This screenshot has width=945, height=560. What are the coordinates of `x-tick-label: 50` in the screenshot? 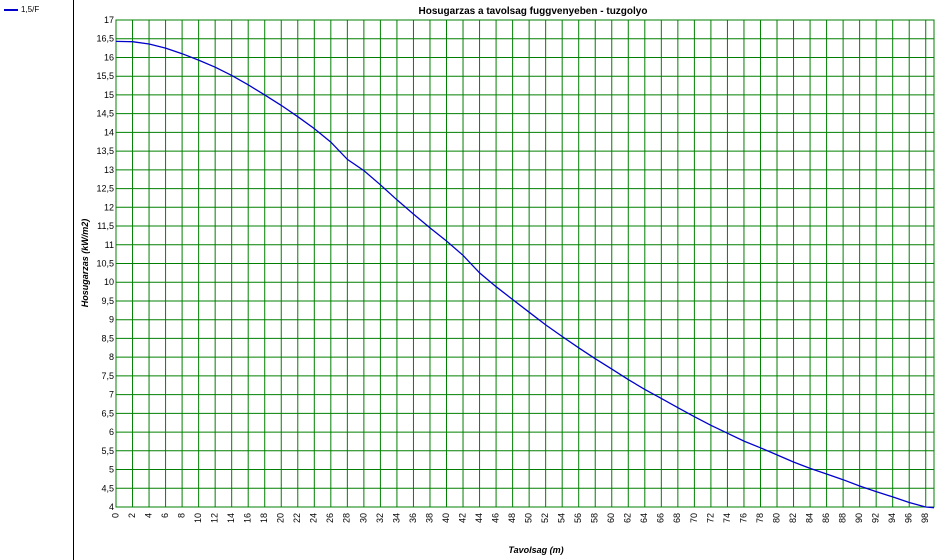 It's located at (529, 518).